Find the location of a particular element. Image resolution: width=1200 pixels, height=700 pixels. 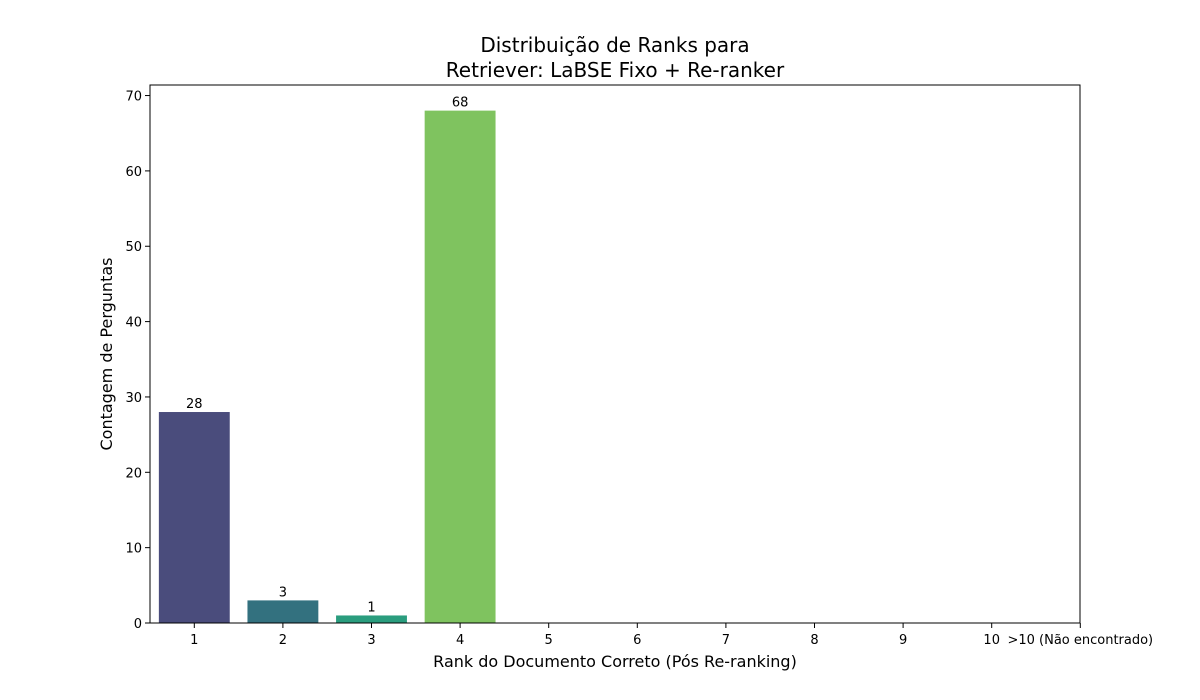

value-label: 28 is located at coordinates (194, 404).